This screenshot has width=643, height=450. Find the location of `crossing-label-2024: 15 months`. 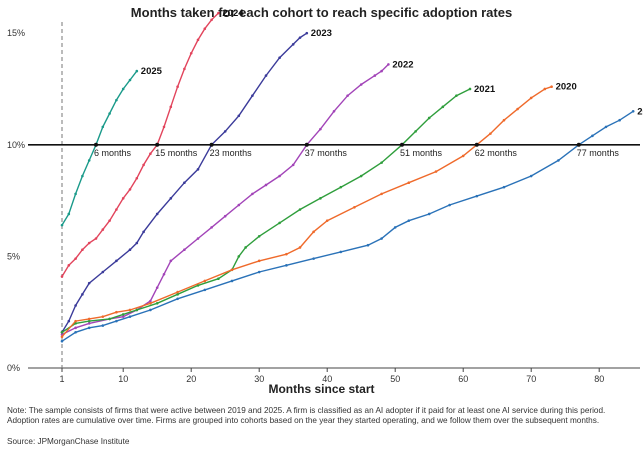

crossing-label-2024: 15 months is located at coordinates (176, 153).